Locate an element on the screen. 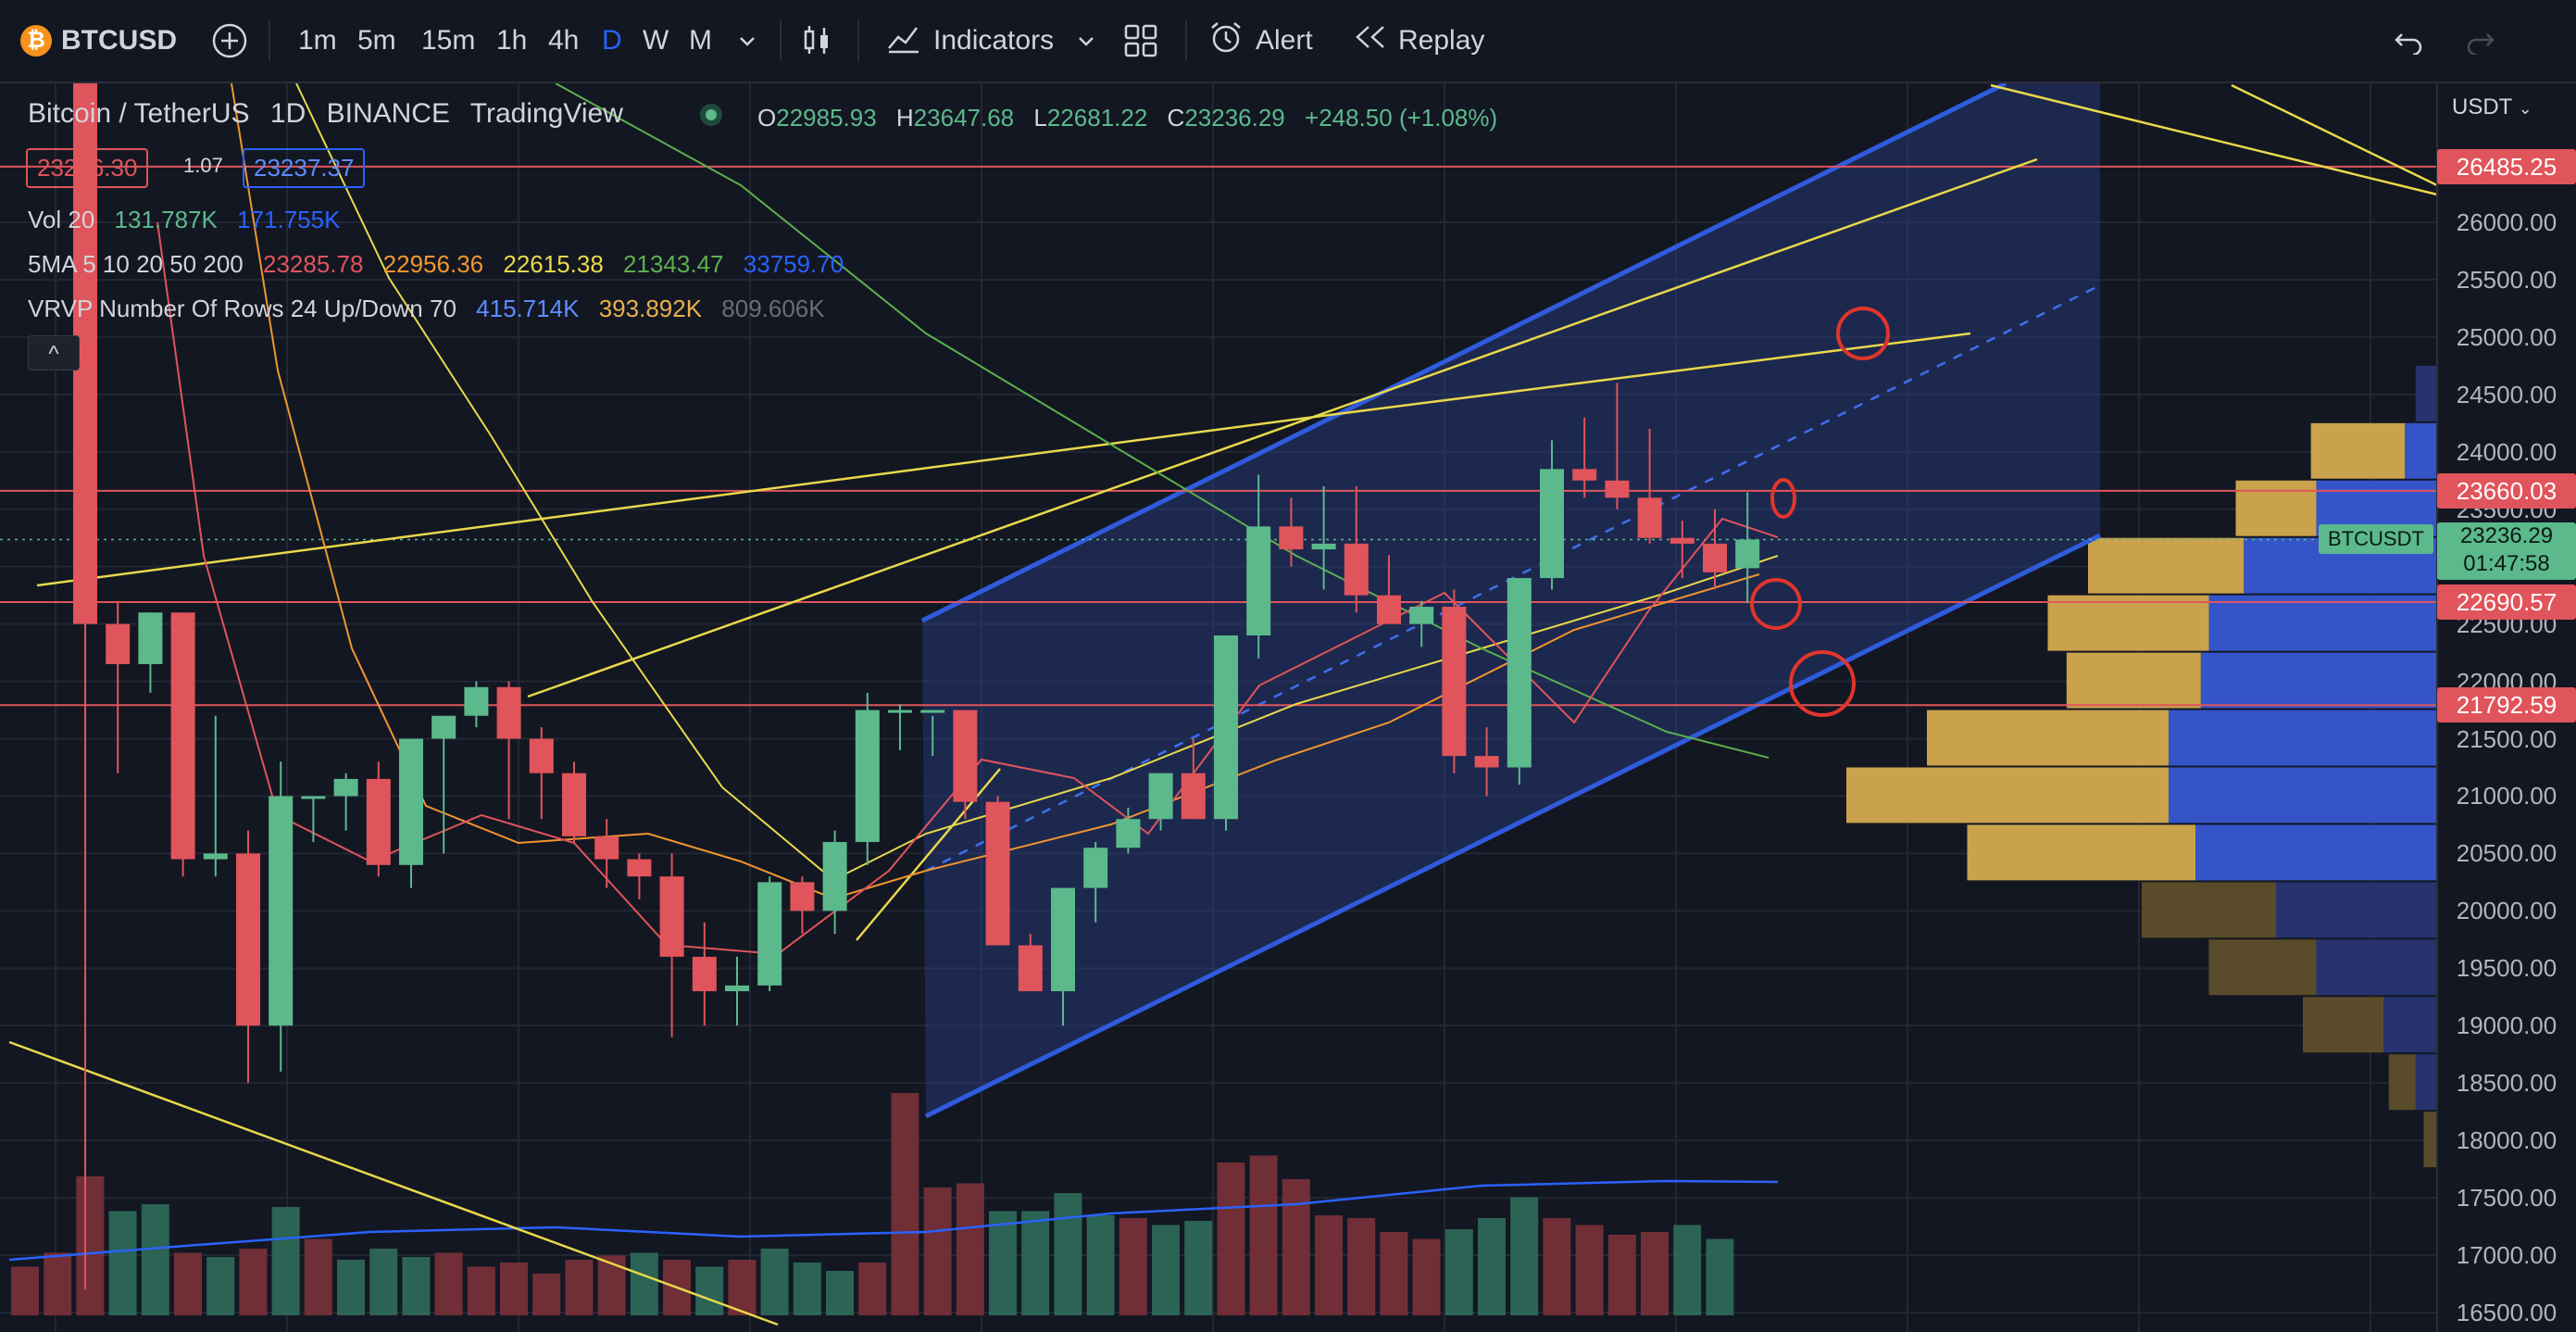 Image resolution: width=2576 pixels, height=1332 pixels. alarm-clock-icon is located at coordinates (1225, 41).